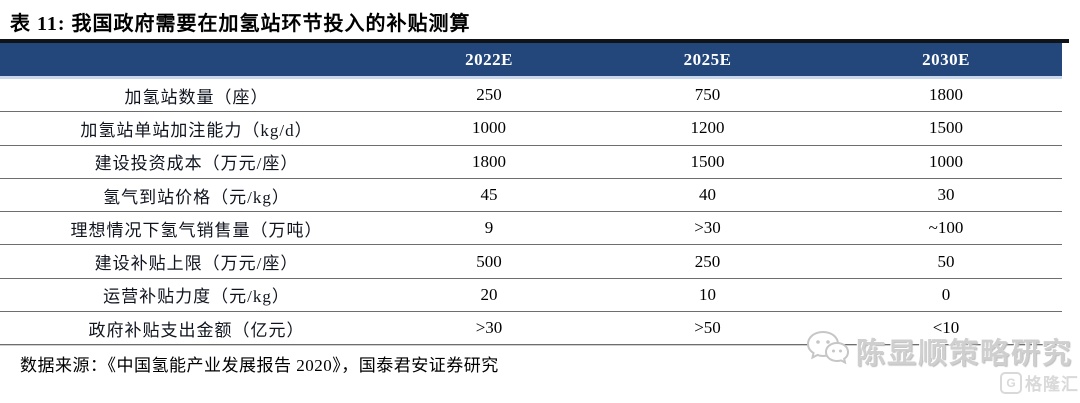 The image size is (1080, 403). Describe the element at coordinates (531, 295) in the screenshot. I see `table-row: 运营补贴力度（元/kg） 20 10 0` at that location.